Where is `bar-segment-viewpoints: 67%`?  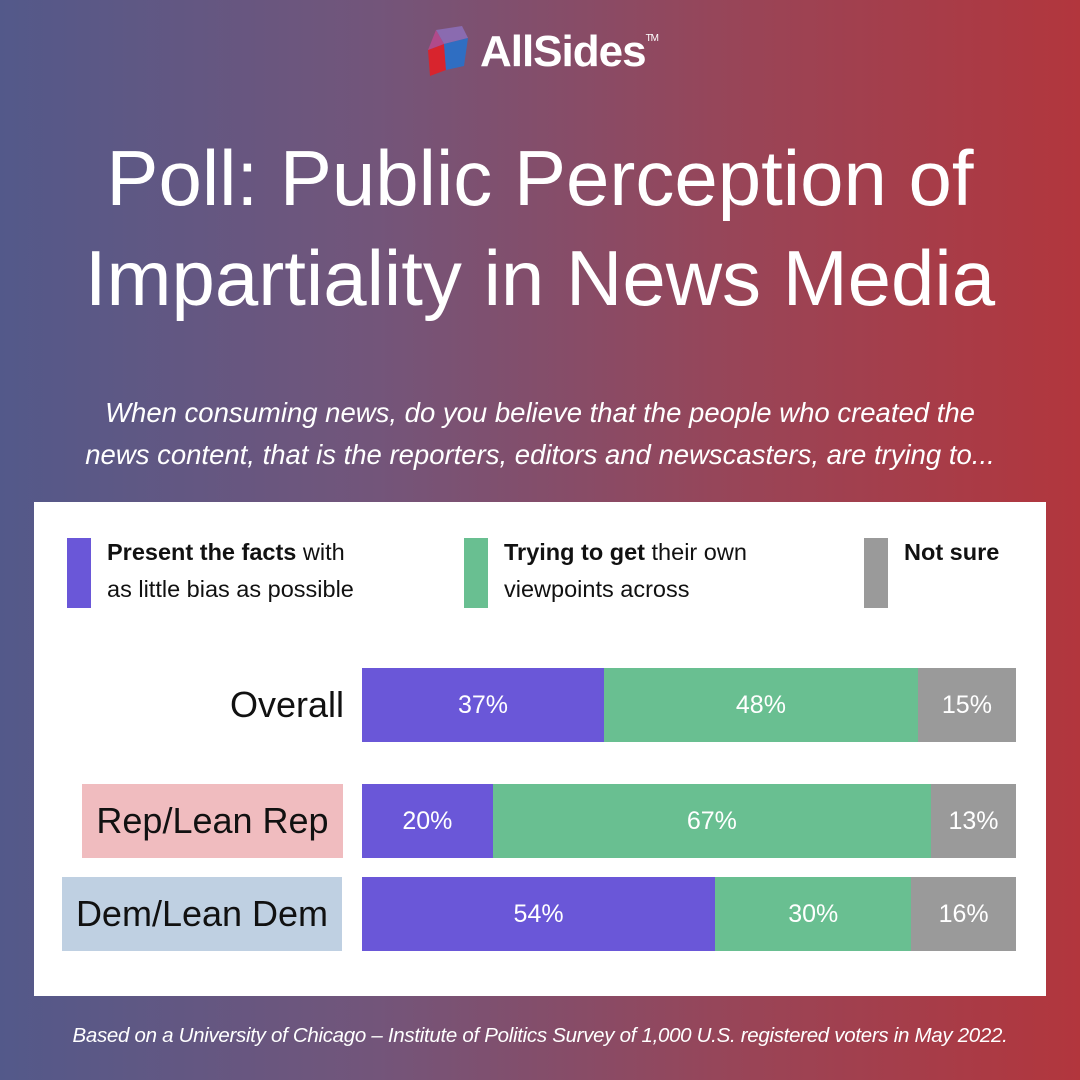
bar-segment-viewpoints: 67% is located at coordinates (711, 821).